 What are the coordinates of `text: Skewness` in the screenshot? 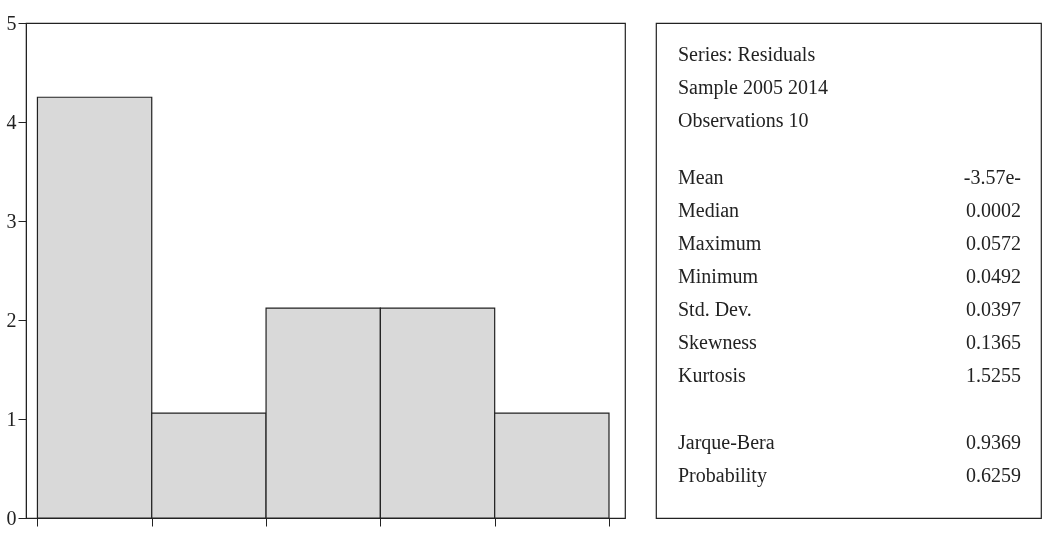 It's located at (718, 342).